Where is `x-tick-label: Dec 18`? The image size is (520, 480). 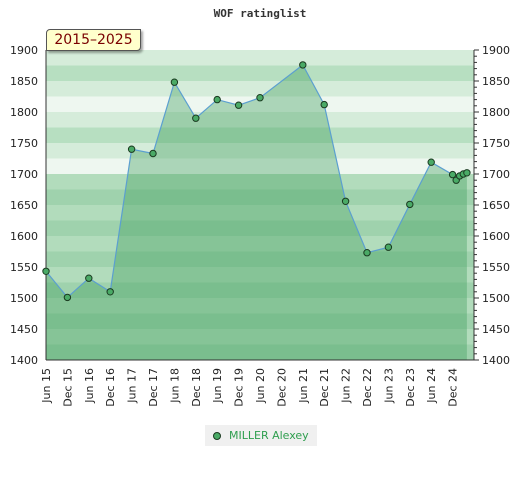 x-tick-label: Dec 18 is located at coordinates (196, 387).